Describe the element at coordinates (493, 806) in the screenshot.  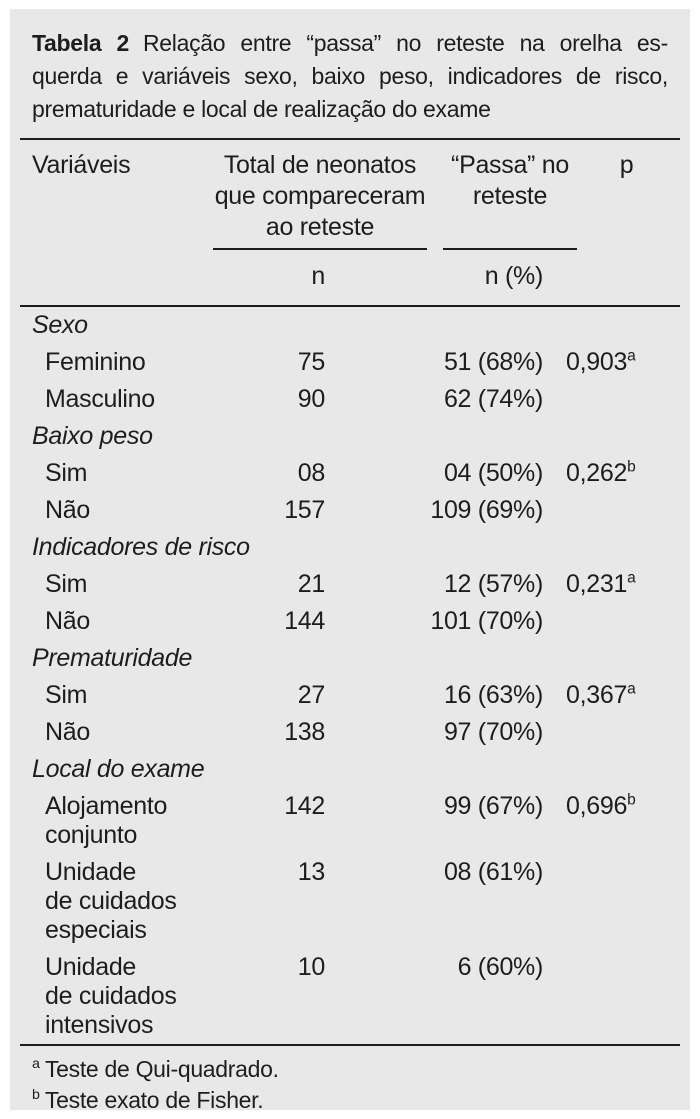
I see `cell-n-pct: 99 (67%)` at that location.